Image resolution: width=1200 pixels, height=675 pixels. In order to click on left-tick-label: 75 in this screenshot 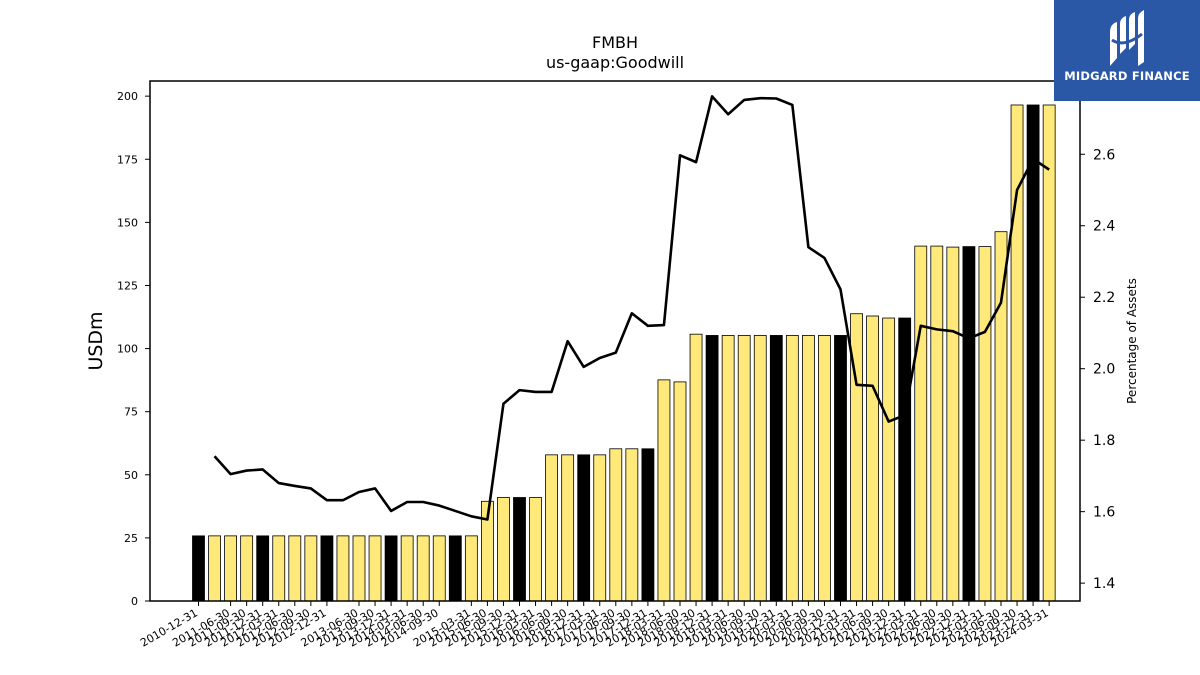, I will do `click(131, 412)`.